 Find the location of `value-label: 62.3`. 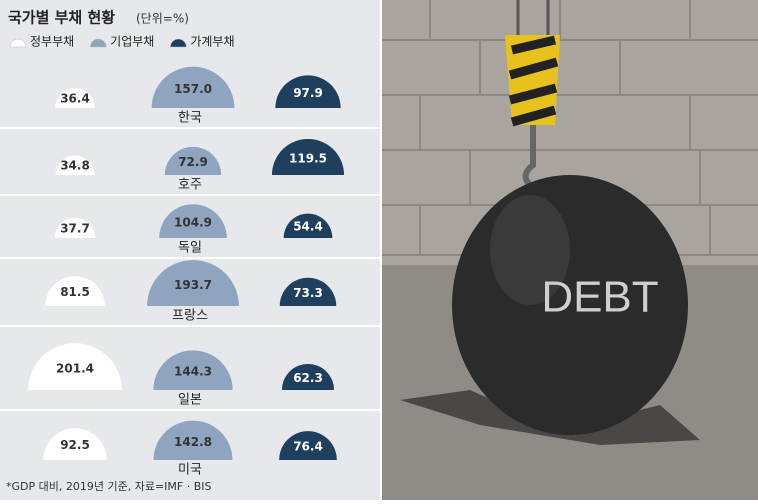

value-label: 62.3 is located at coordinates (308, 378).